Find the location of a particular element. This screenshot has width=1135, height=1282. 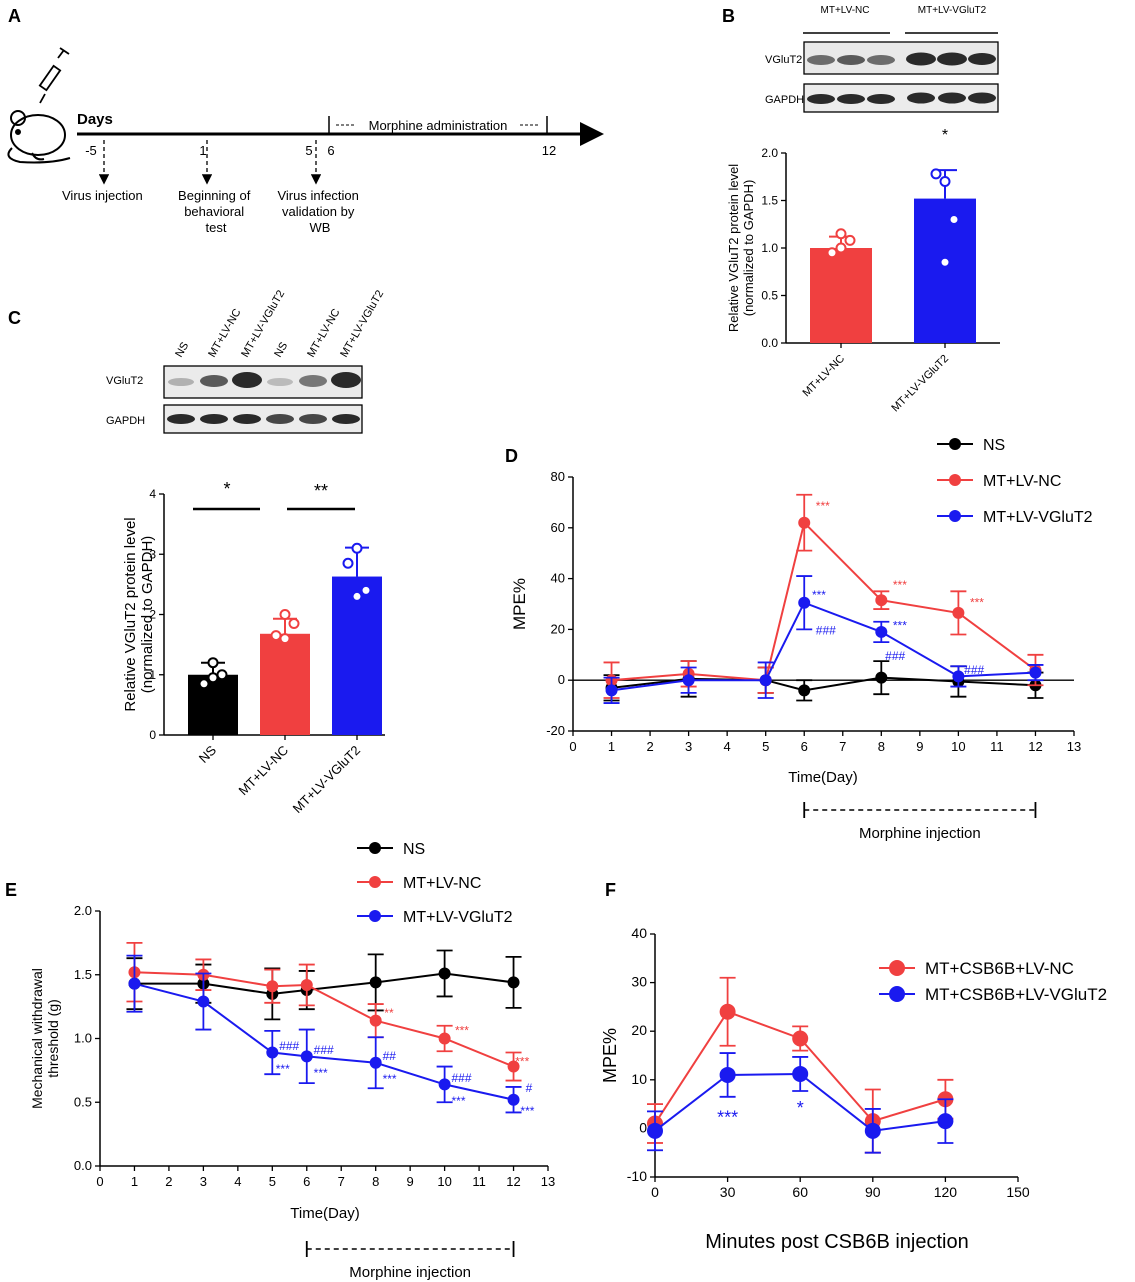

event-label-virus: Virus injection is located at coordinates (102, 195).